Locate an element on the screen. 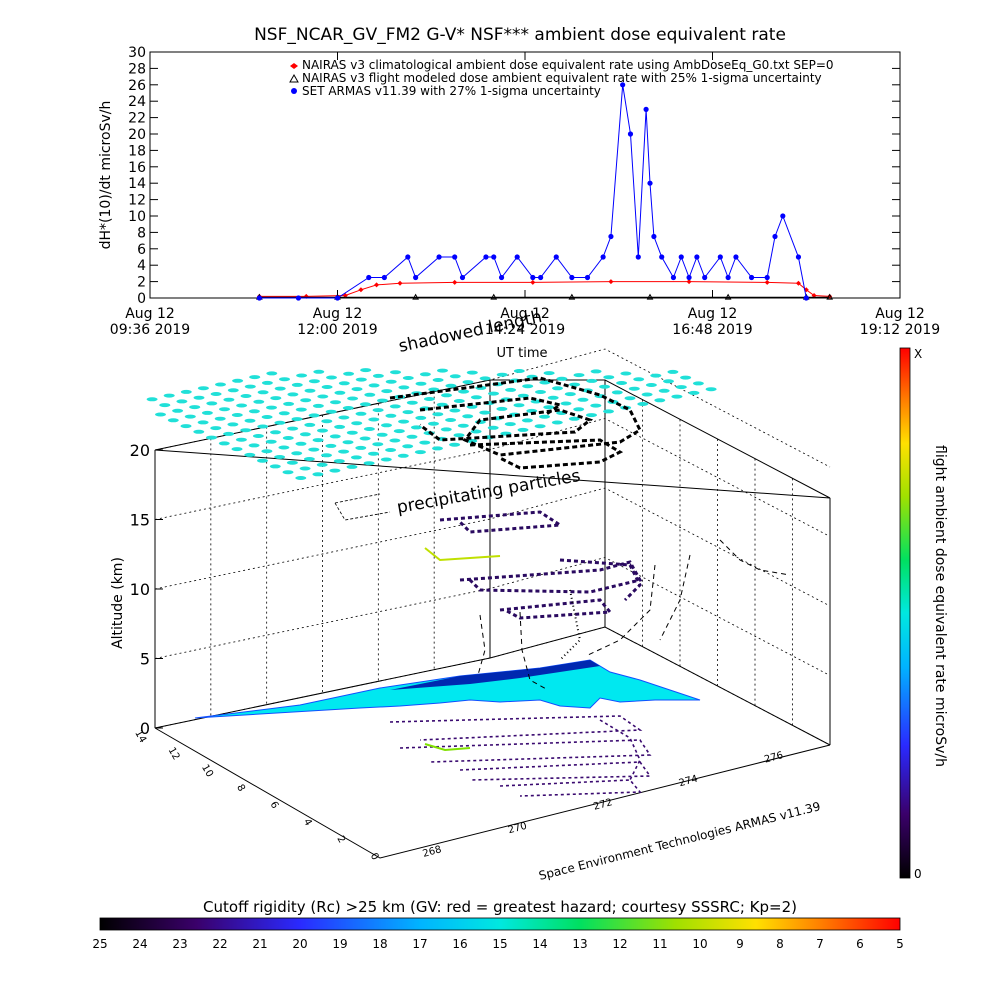 This screenshot has height=1004, width=1000. rigidity-tick-label: 5 is located at coordinates (900, 944).